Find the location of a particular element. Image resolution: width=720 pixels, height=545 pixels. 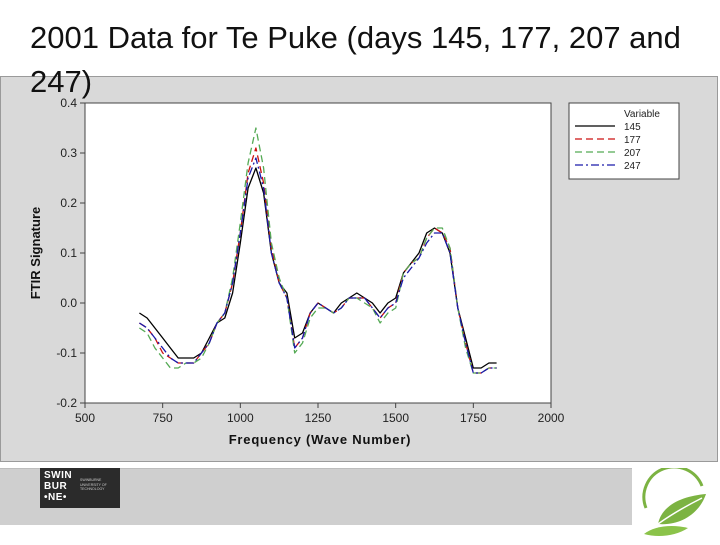

x-tick-label: 500 is located at coordinates (85, 418).